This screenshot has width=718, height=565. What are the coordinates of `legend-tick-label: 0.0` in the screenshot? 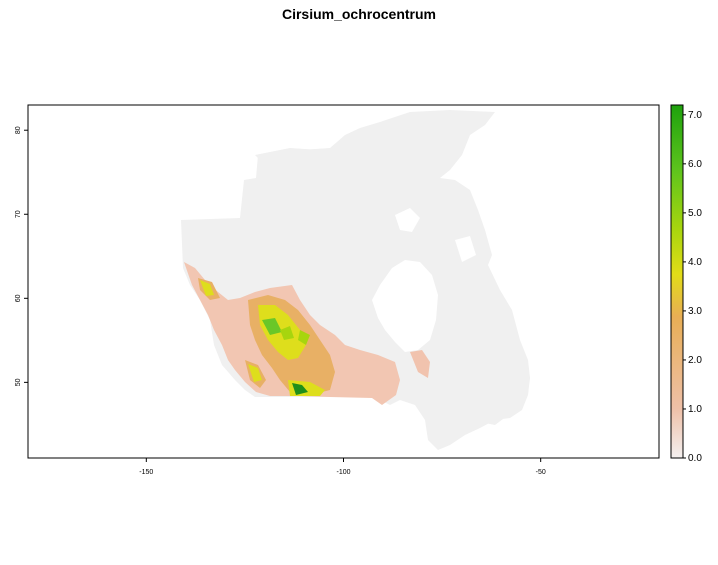 It's located at (695, 458).